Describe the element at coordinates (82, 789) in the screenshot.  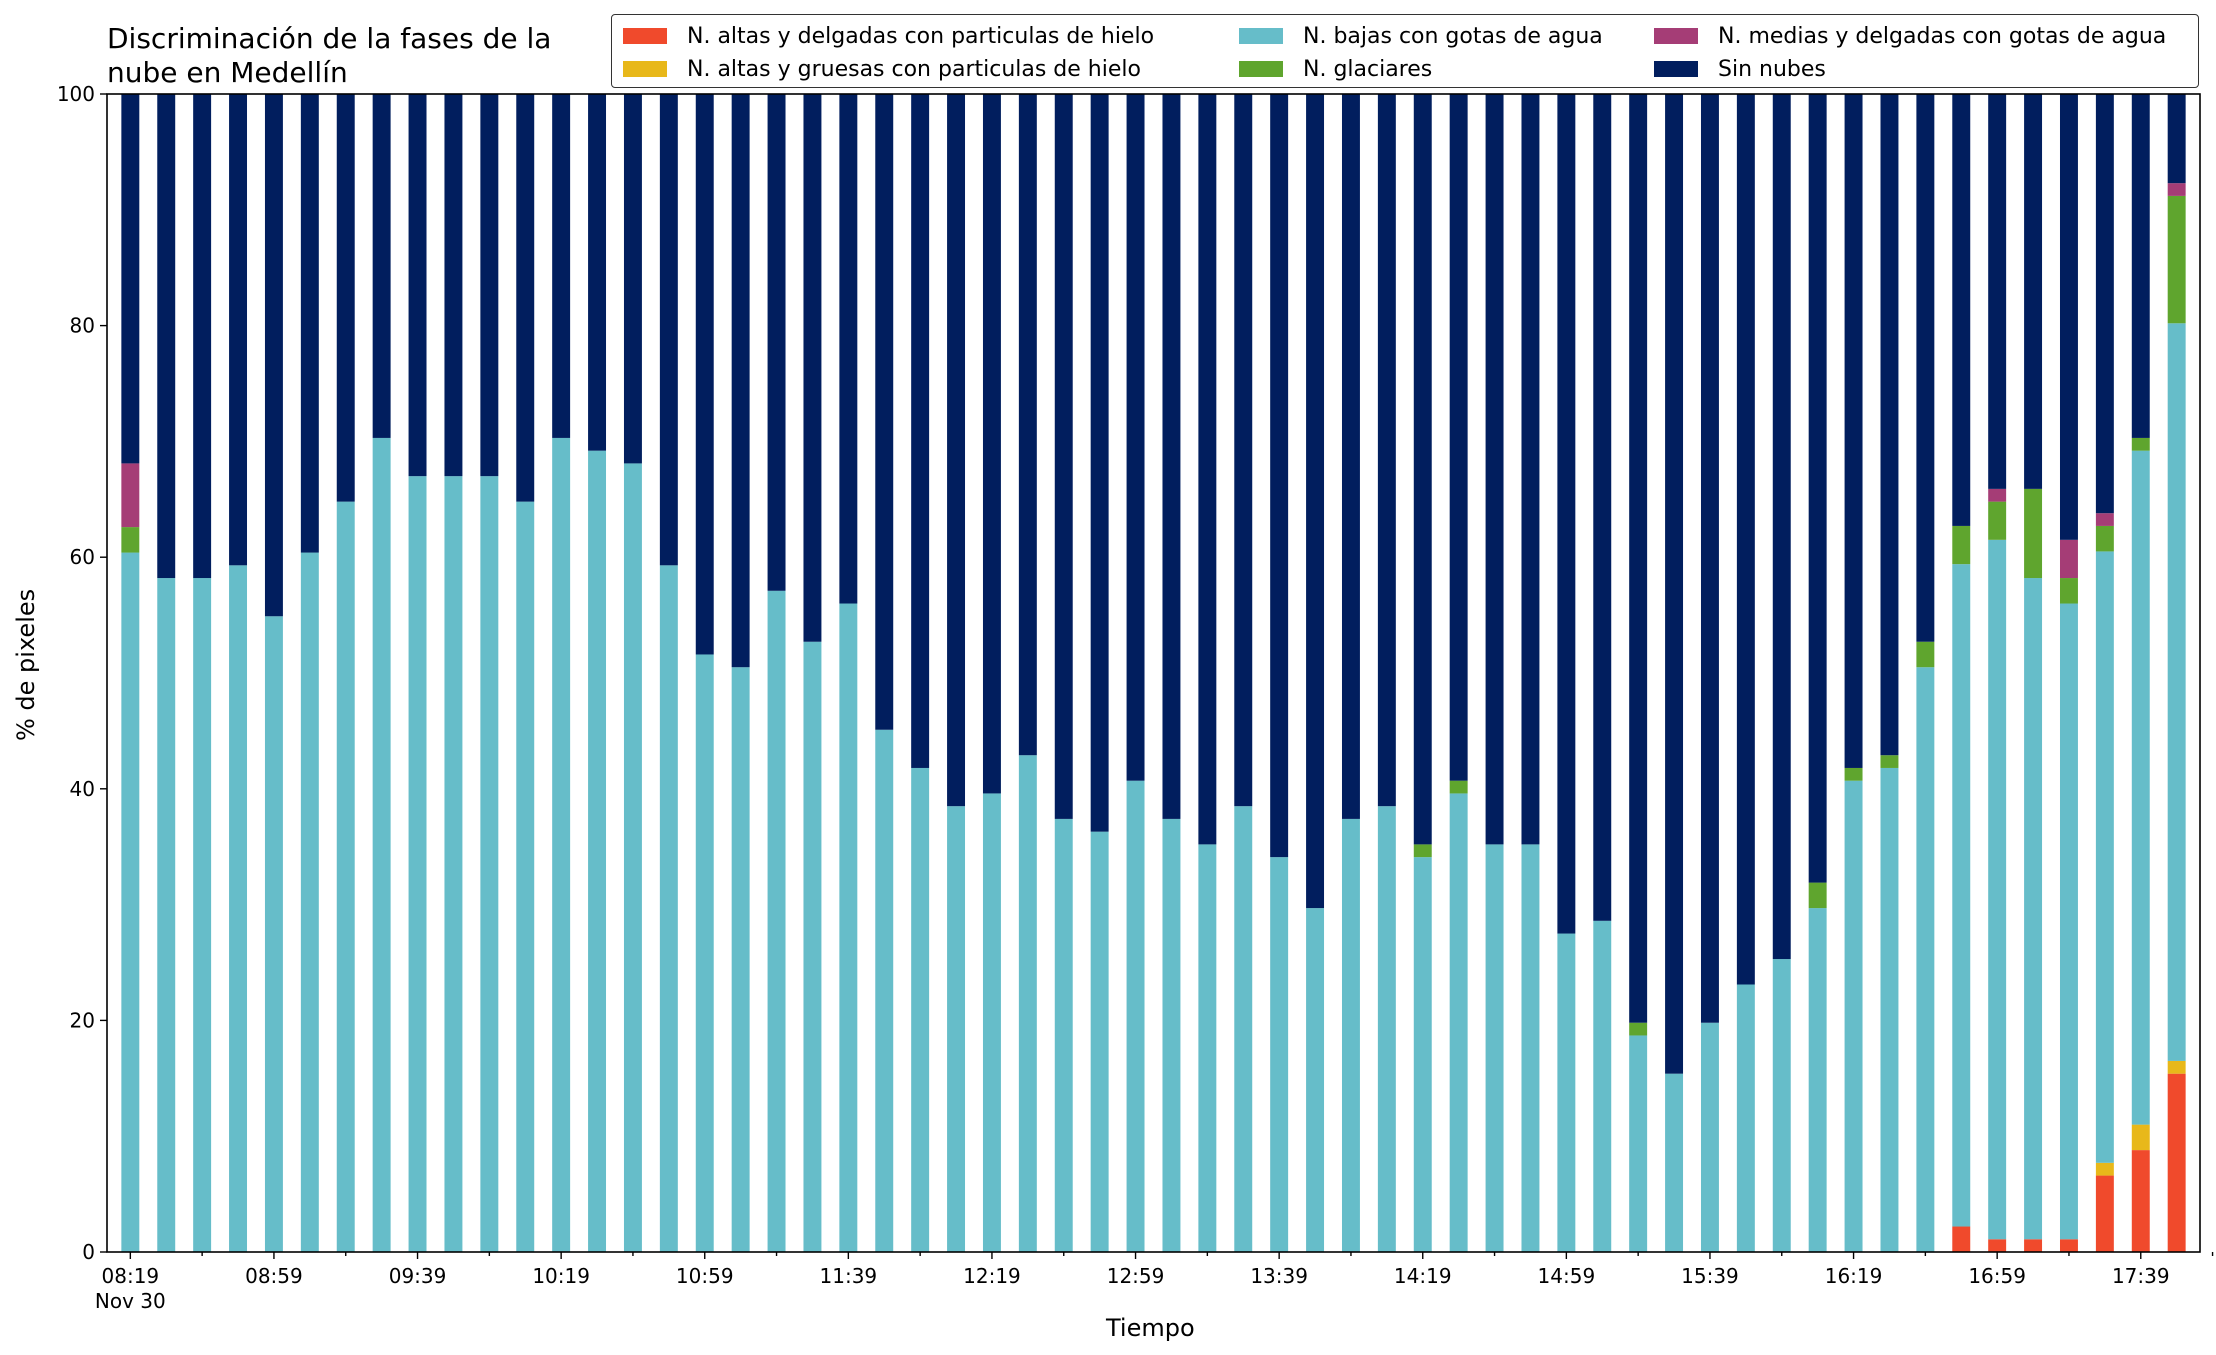
I see `y-tick-label-2: 40` at that location.